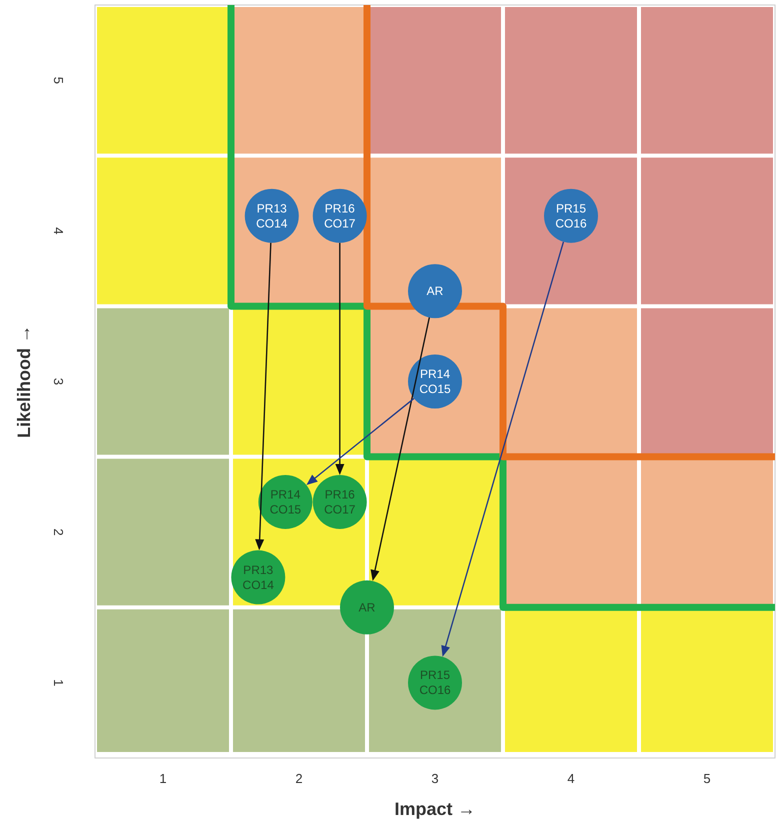 Image resolution: width=776 pixels, height=823 pixels. I want to click on x-tick-label: 2, so click(299, 778).